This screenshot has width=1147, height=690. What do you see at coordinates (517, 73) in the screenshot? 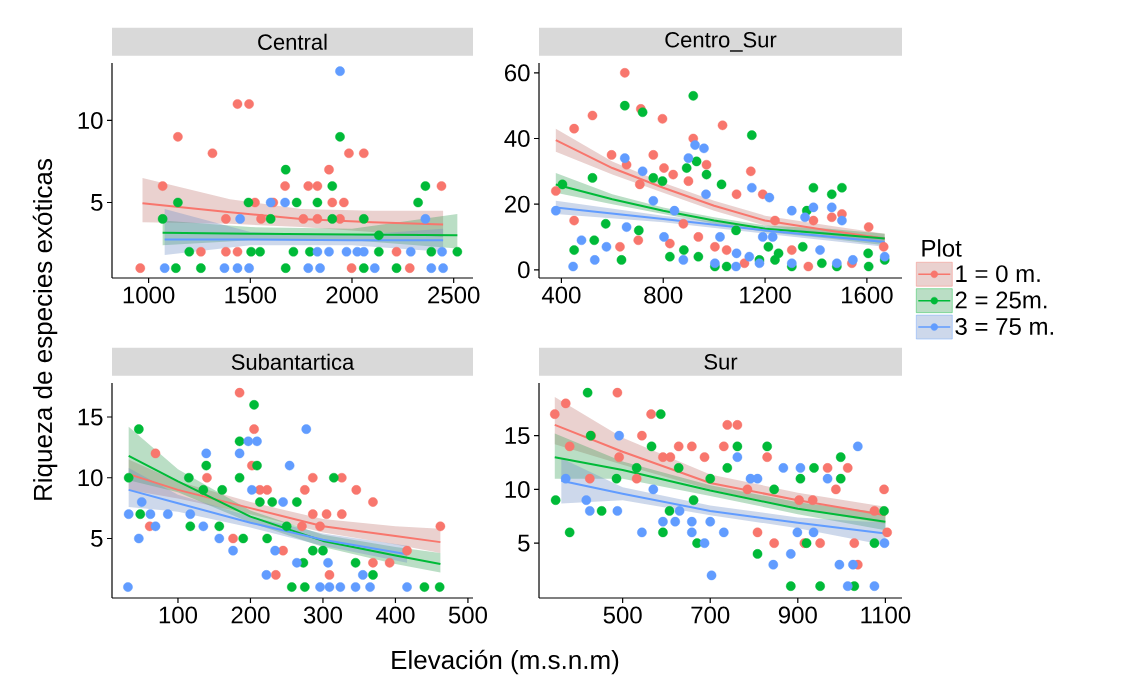
I see `y-tick-label: 60` at bounding box center [517, 73].